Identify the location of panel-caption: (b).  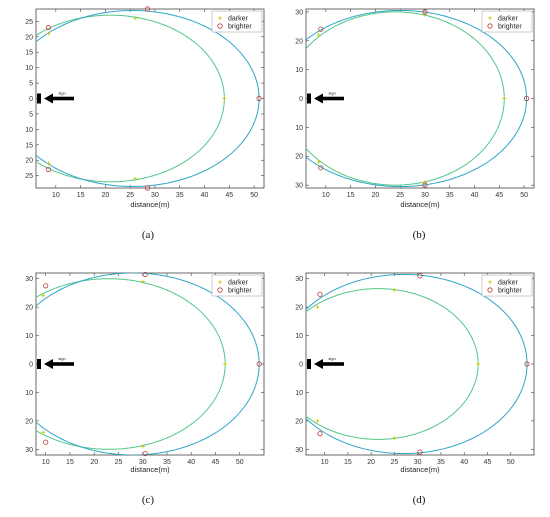
(419, 235).